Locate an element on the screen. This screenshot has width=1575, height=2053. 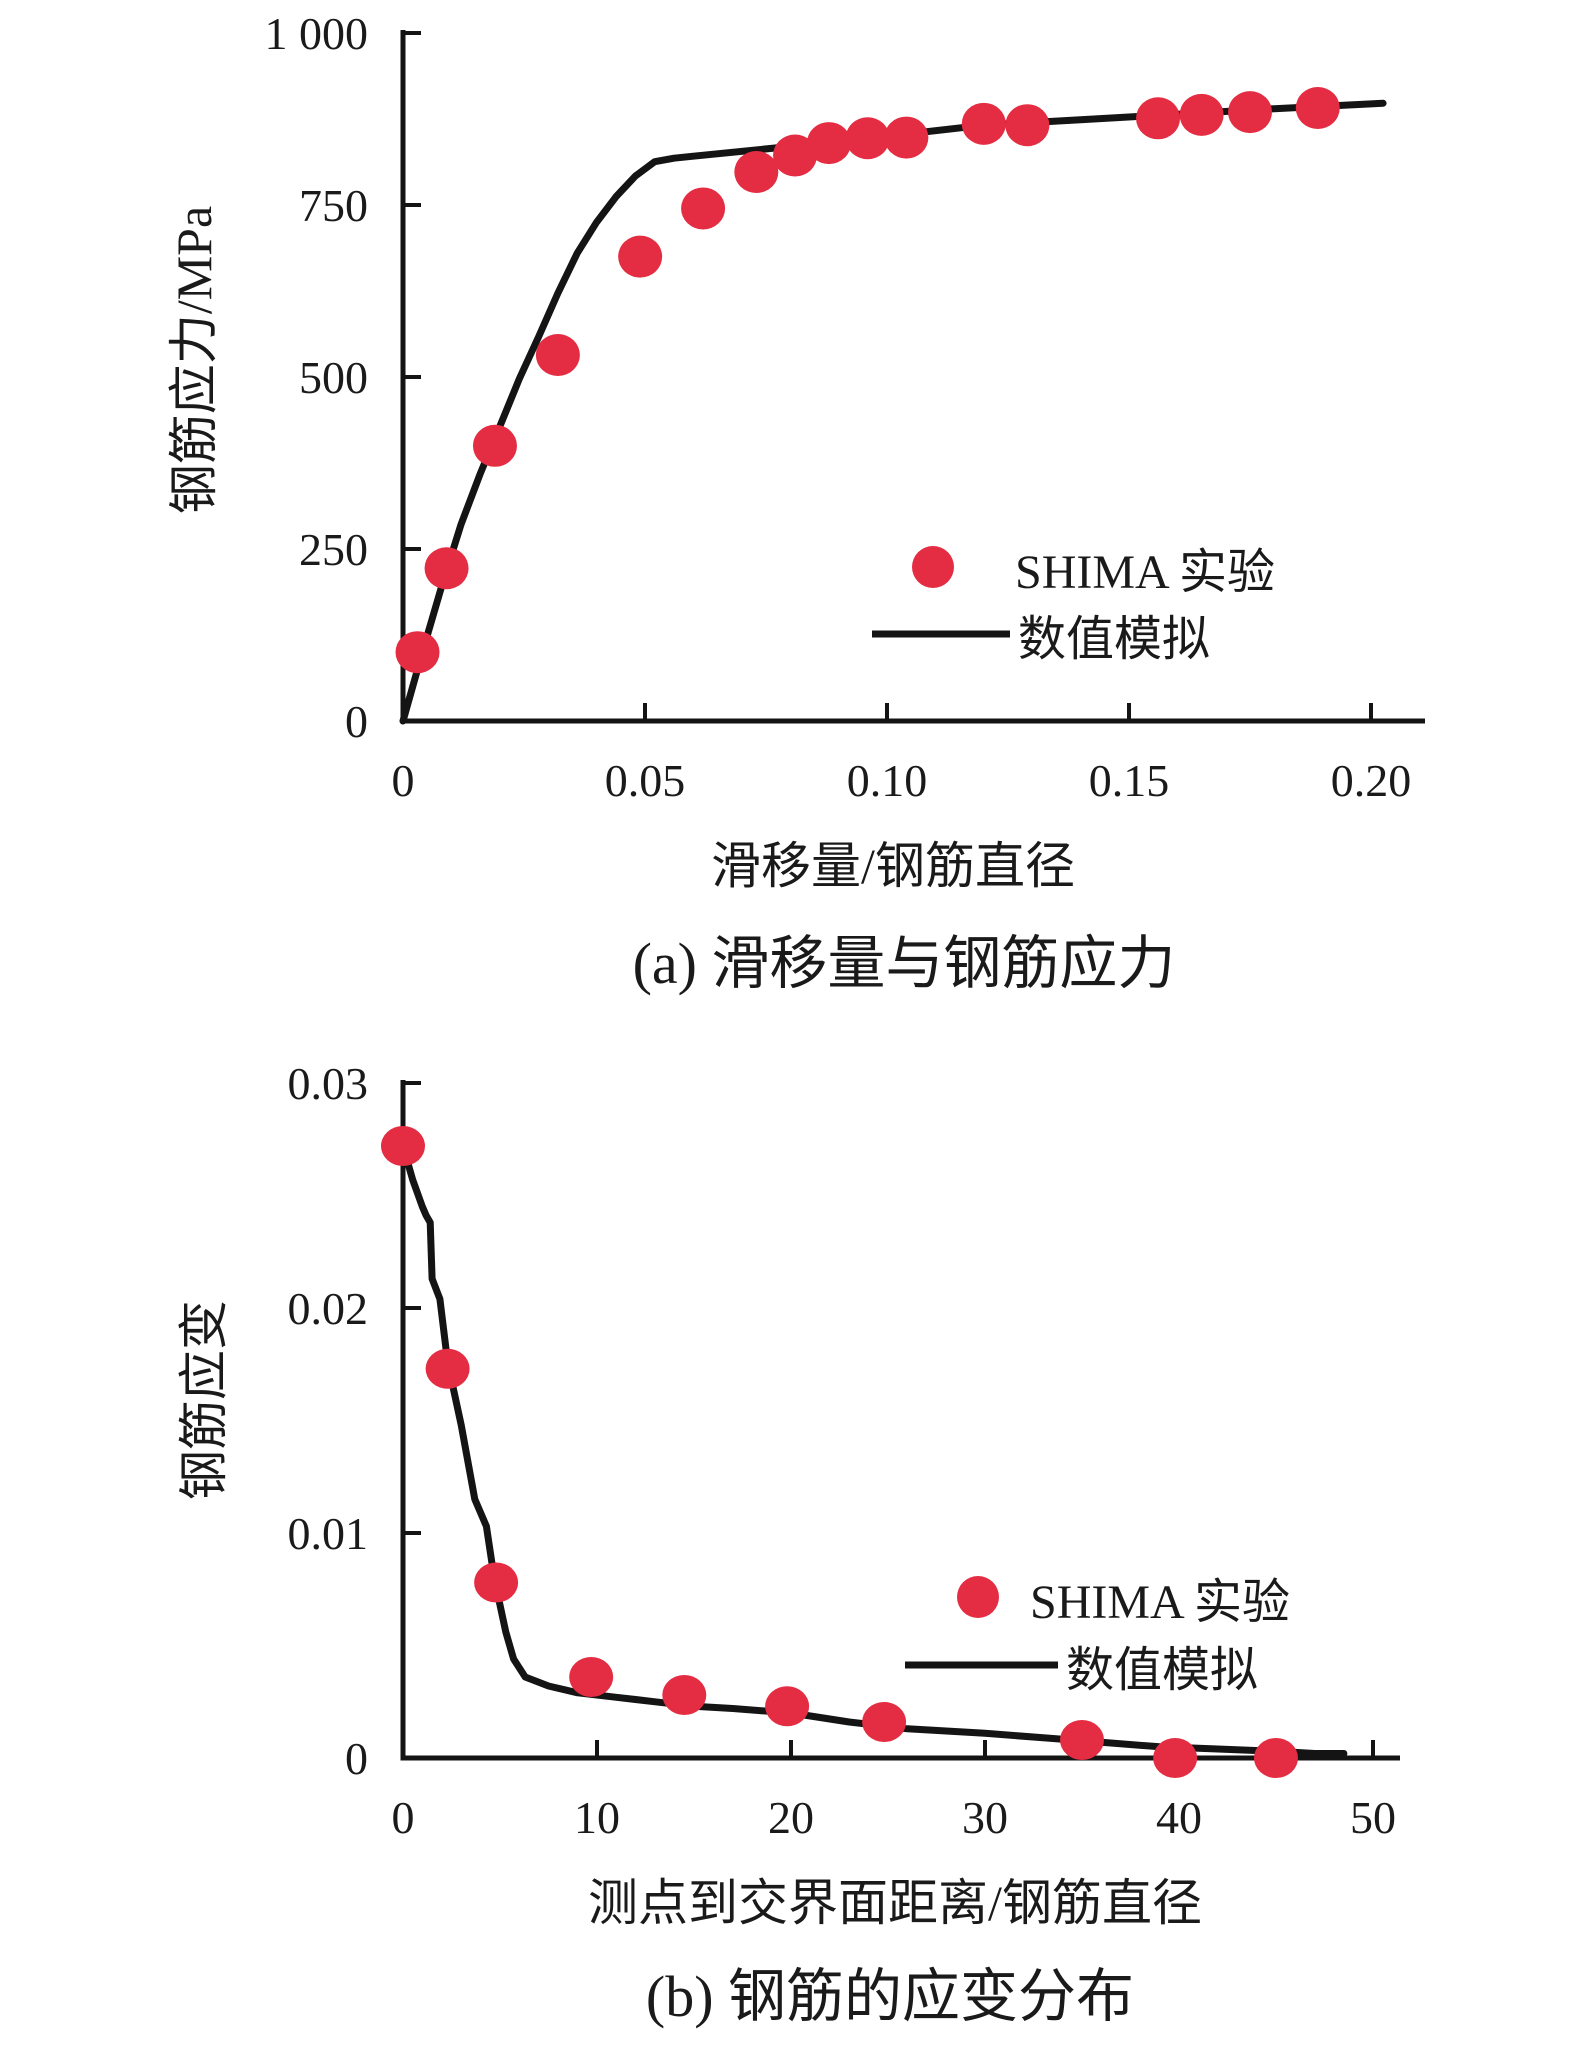
y-tick-label-a: 1 000 is located at coordinates (317, 33).